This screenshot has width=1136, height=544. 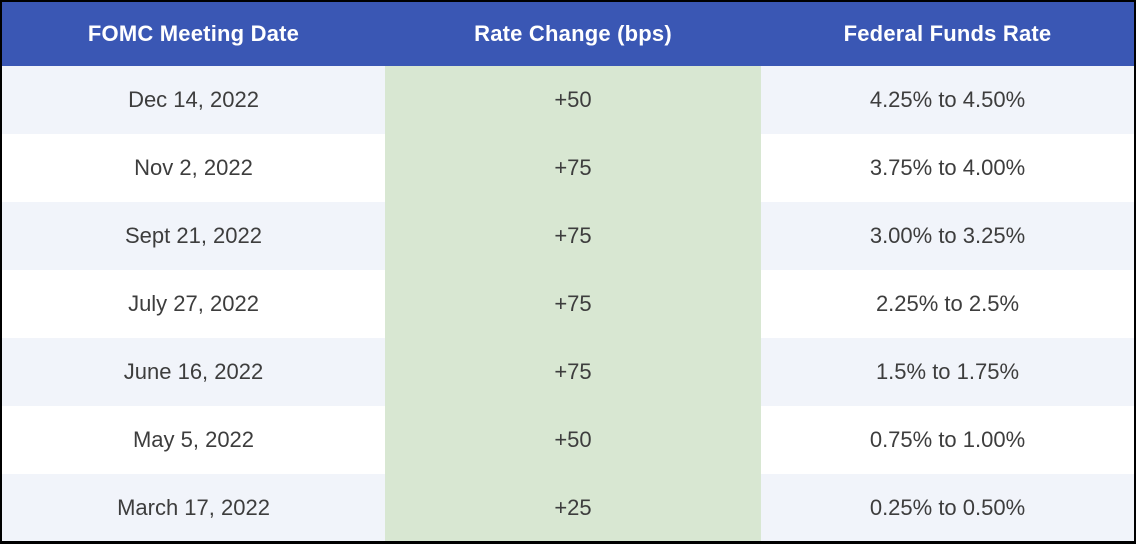 What do you see at coordinates (193, 372) in the screenshot?
I see `meeting-date-cell: June 16, 2022` at bounding box center [193, 372].